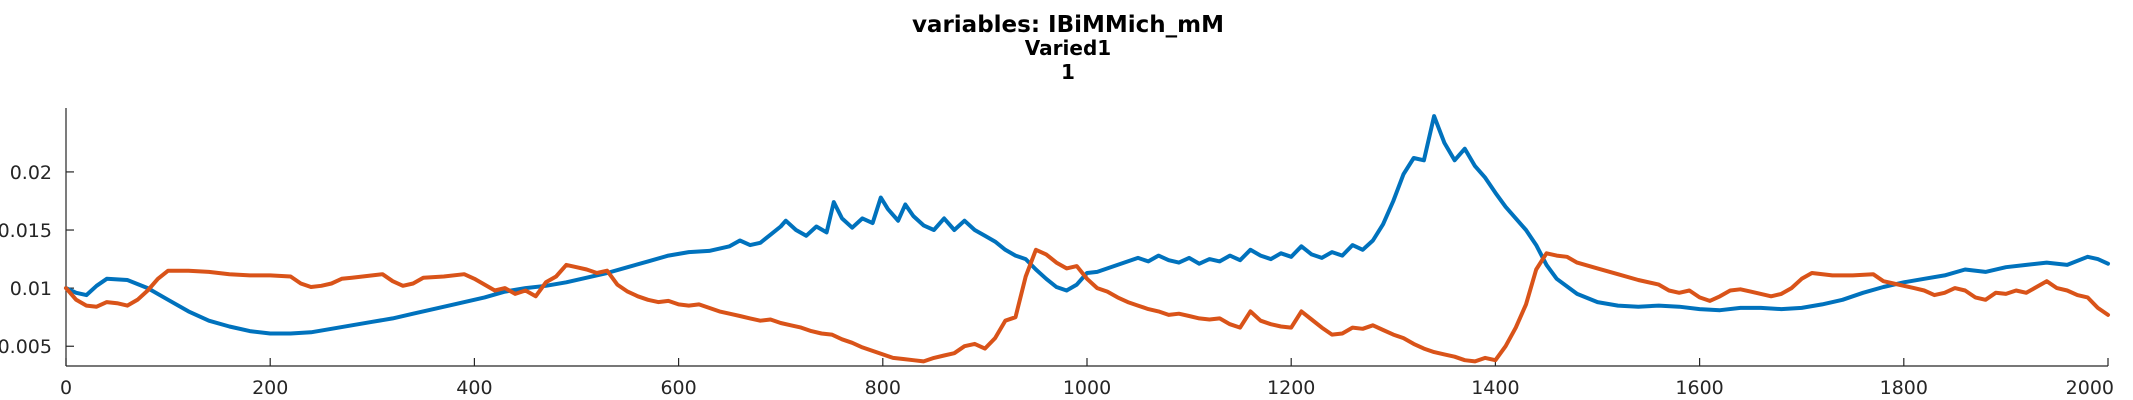 The width and height of the screenshot is (2133, 400). I want to click on chart-title: variables: IBiMMich_mM, so click(1068, 25).